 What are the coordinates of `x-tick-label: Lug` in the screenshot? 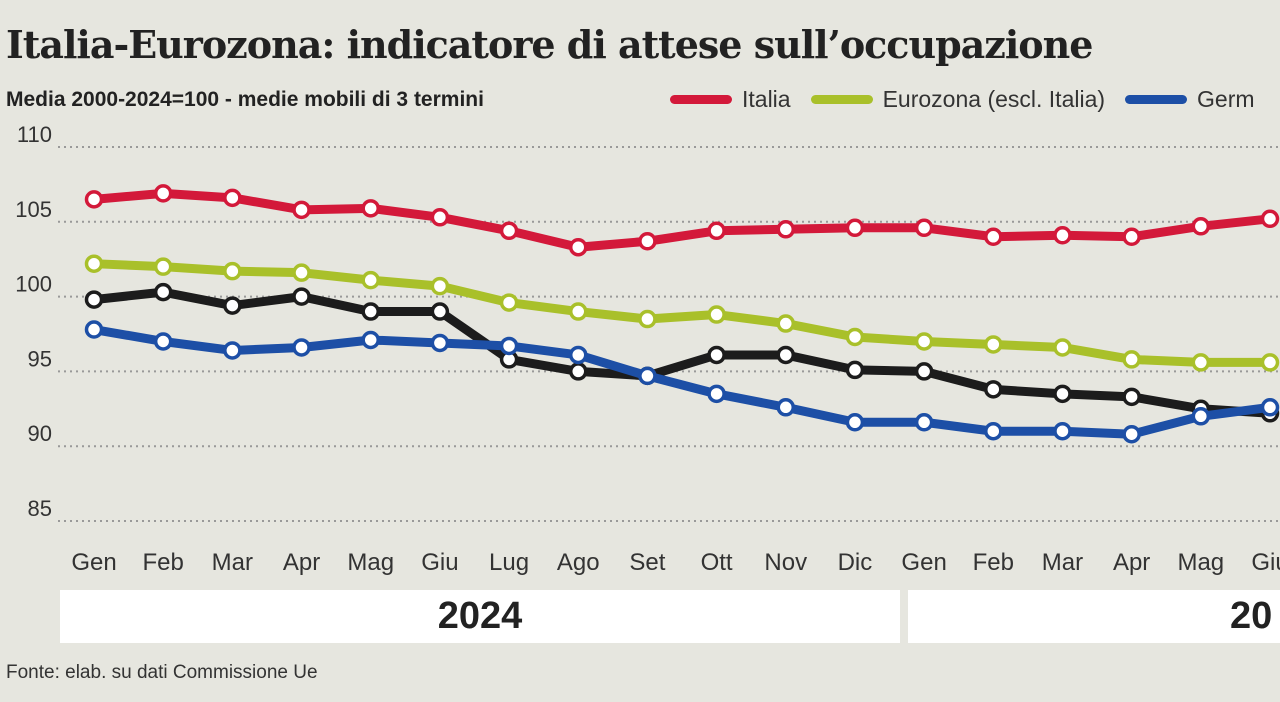 It's located at (509, 562).